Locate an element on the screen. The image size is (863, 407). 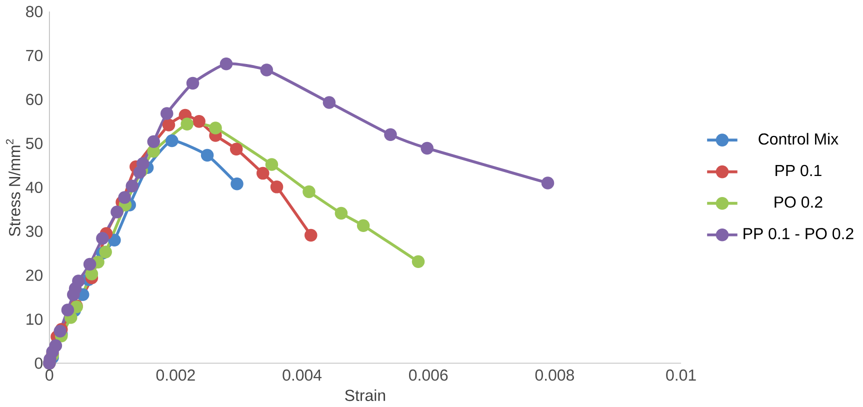
y-axis-title: Stress N/mm$^{2}$ is located at coordinates (13, 187).